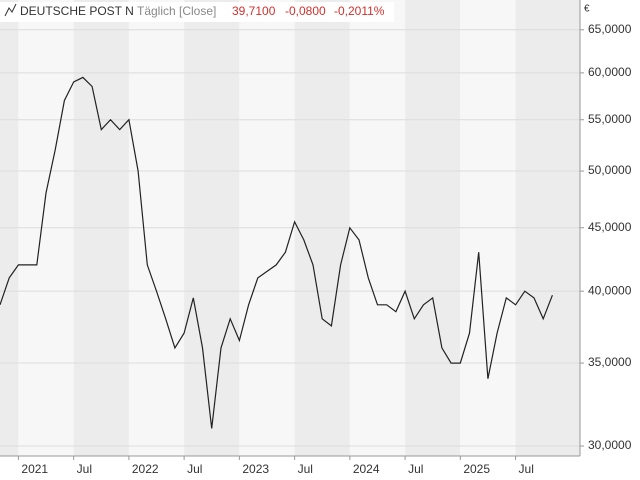 Image resolution: width=640 pixels, height=480 pixels. Describe the element at coordinates (359, 11) in the screenshot. I see `price-change-pct: -0,2011%` at that location.